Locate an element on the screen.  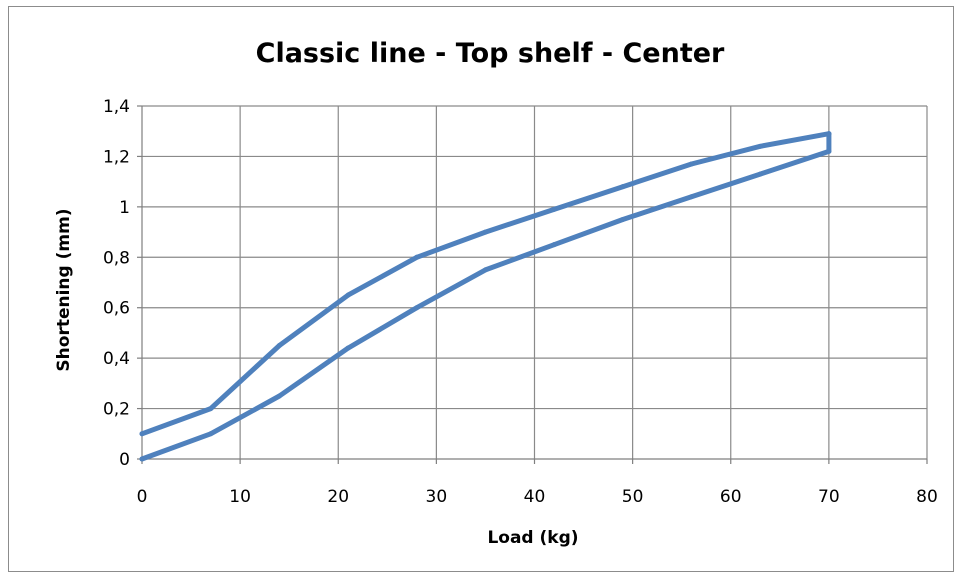
y-tick-label: 0,2 is located at coordinates (116, 410).